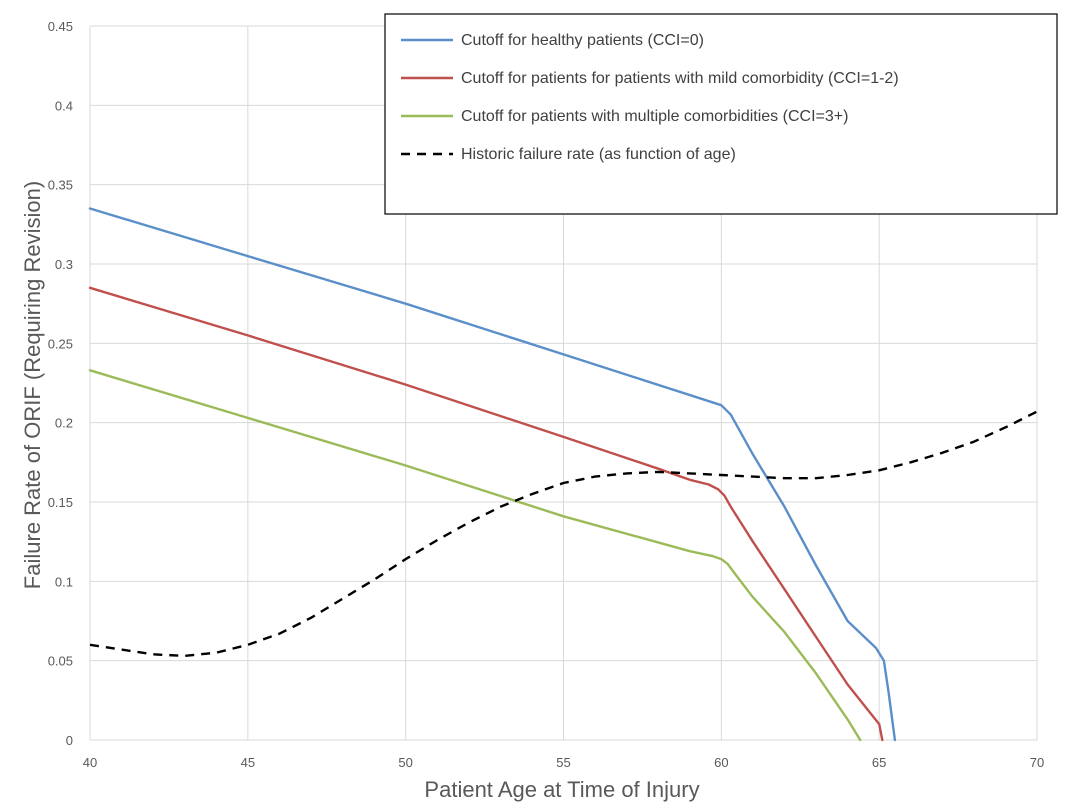 This screenshot has height=807, width=1066. I want to click on y-tick-label-2: 0.1, so click(64, 581).